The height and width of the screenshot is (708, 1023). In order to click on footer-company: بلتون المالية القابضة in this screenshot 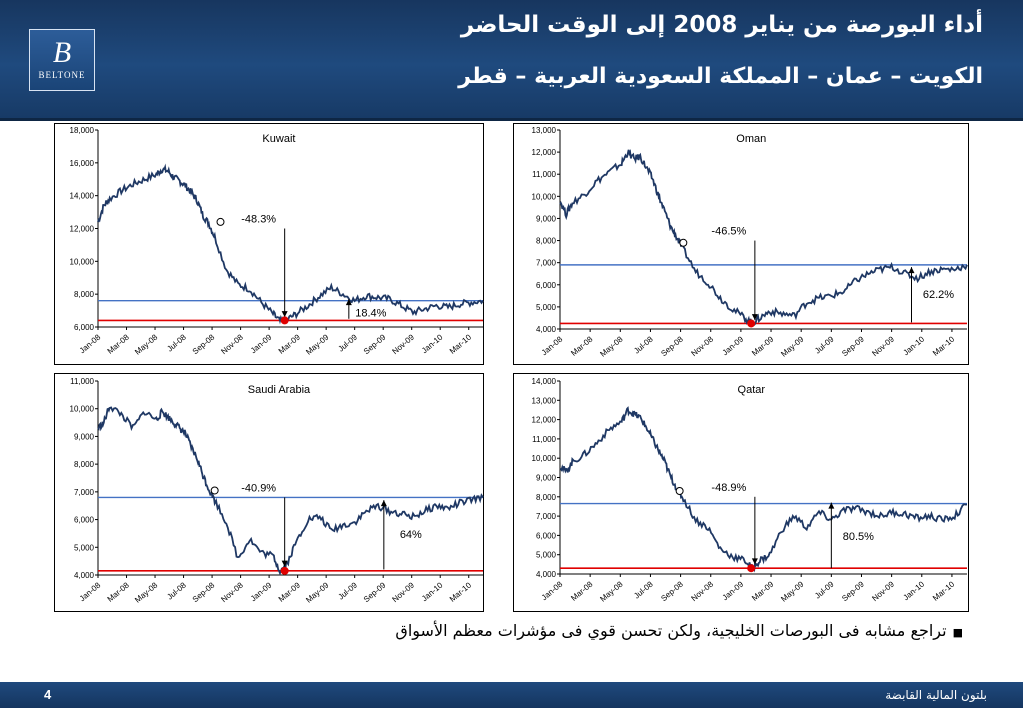, I will do `click(936, 695)`.